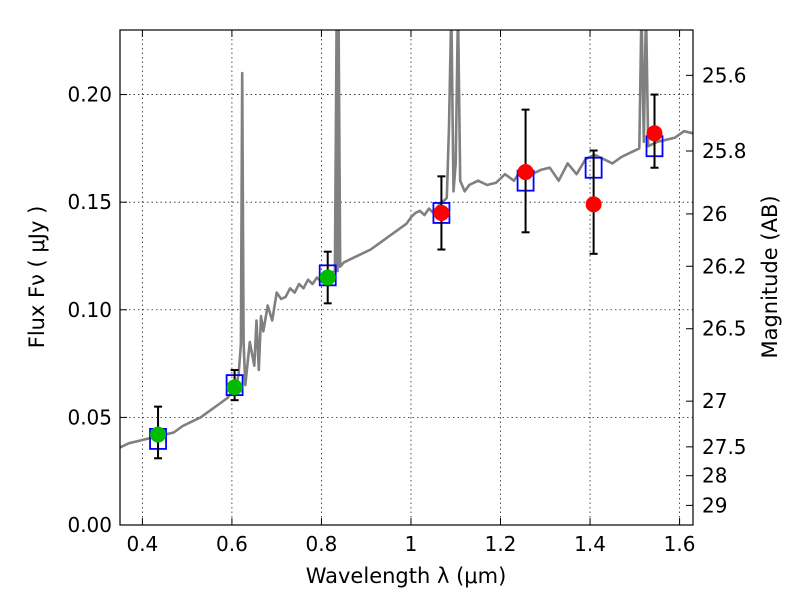  I want to click on x-axis-label: Wavelength λ (μm), so click(406, 576).